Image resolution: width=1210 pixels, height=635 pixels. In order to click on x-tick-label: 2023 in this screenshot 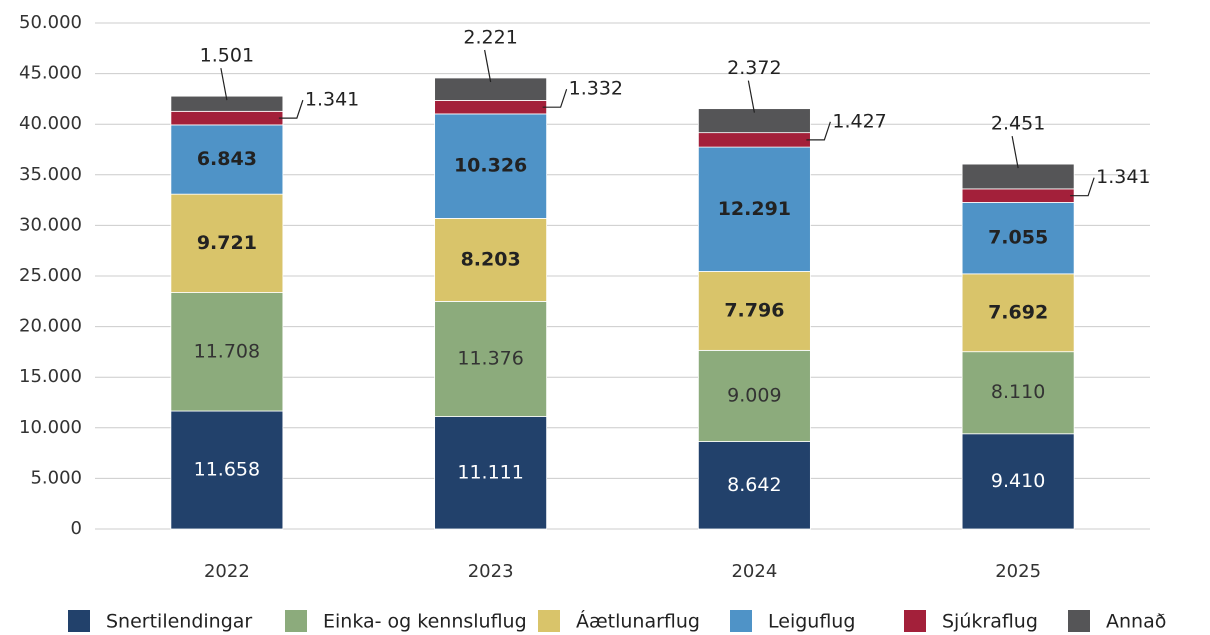, I will do `click(491, 571)`.